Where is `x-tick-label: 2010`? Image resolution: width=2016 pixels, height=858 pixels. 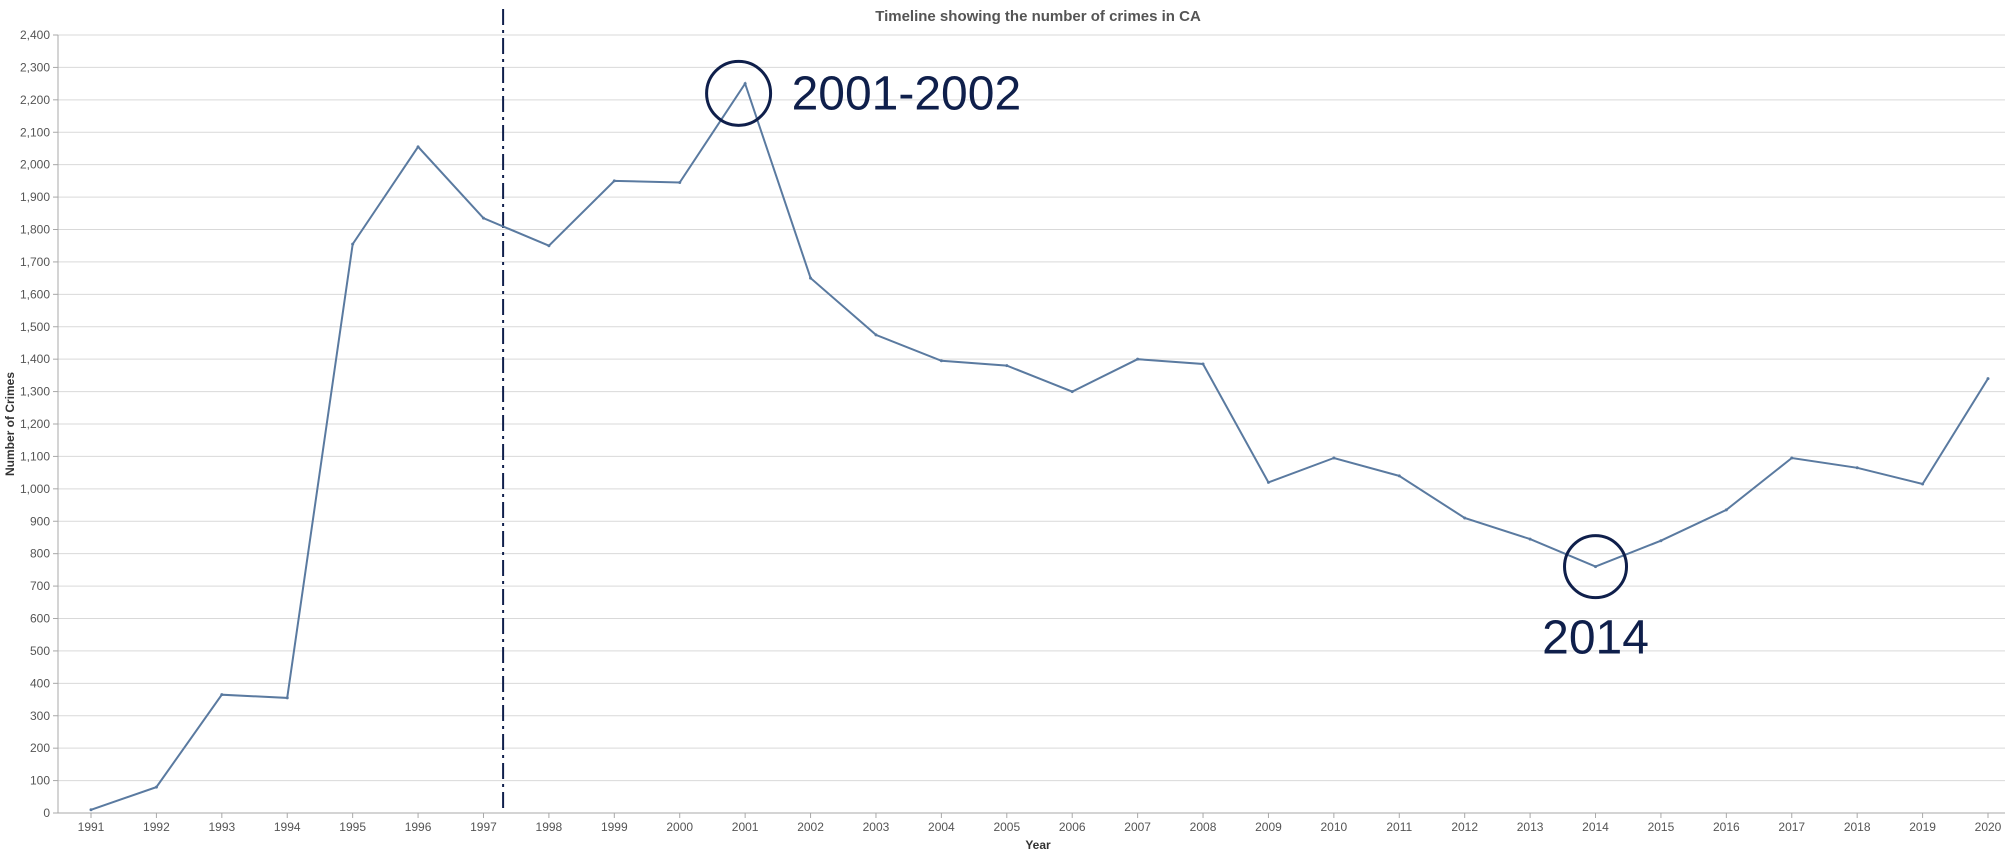 x-tick-label: 2010 is located at coordinates (1334, 827).